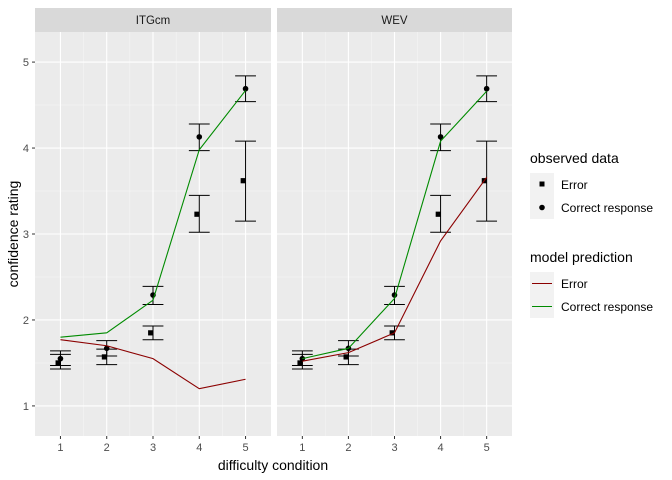 This screenshot has width=672, height=480. I want to click on y-tick-label: 3, so click(26, 235).